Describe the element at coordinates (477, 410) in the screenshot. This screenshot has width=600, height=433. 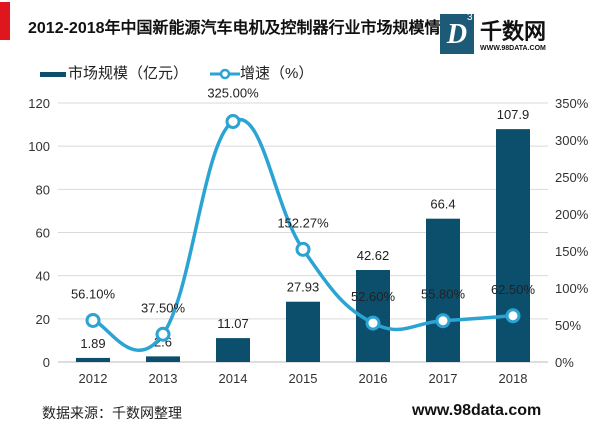
I see `site-url: www.98data.com` at that location.